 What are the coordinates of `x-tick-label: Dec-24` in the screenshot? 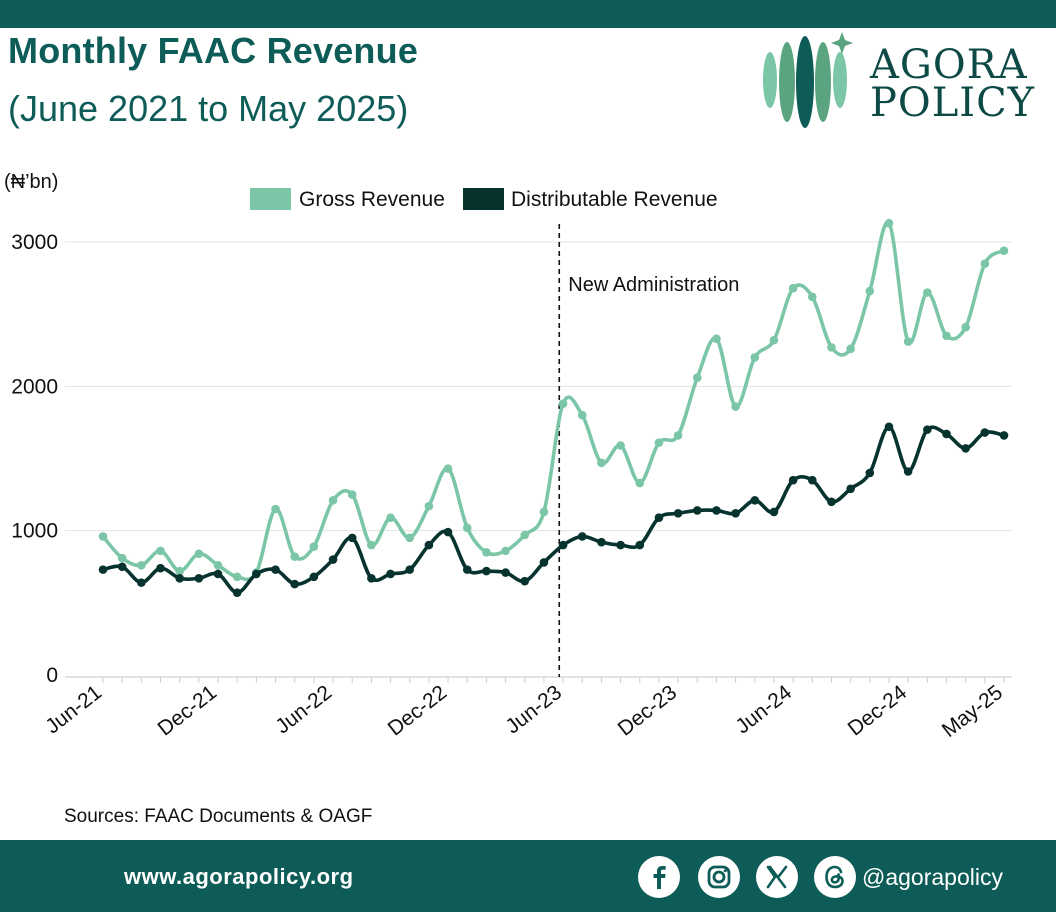 It's located at (878, 711).